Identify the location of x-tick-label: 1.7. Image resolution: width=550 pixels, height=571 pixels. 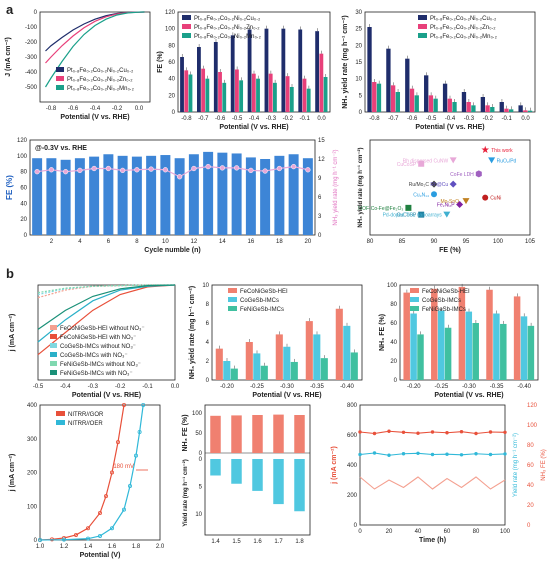
(278, 542).